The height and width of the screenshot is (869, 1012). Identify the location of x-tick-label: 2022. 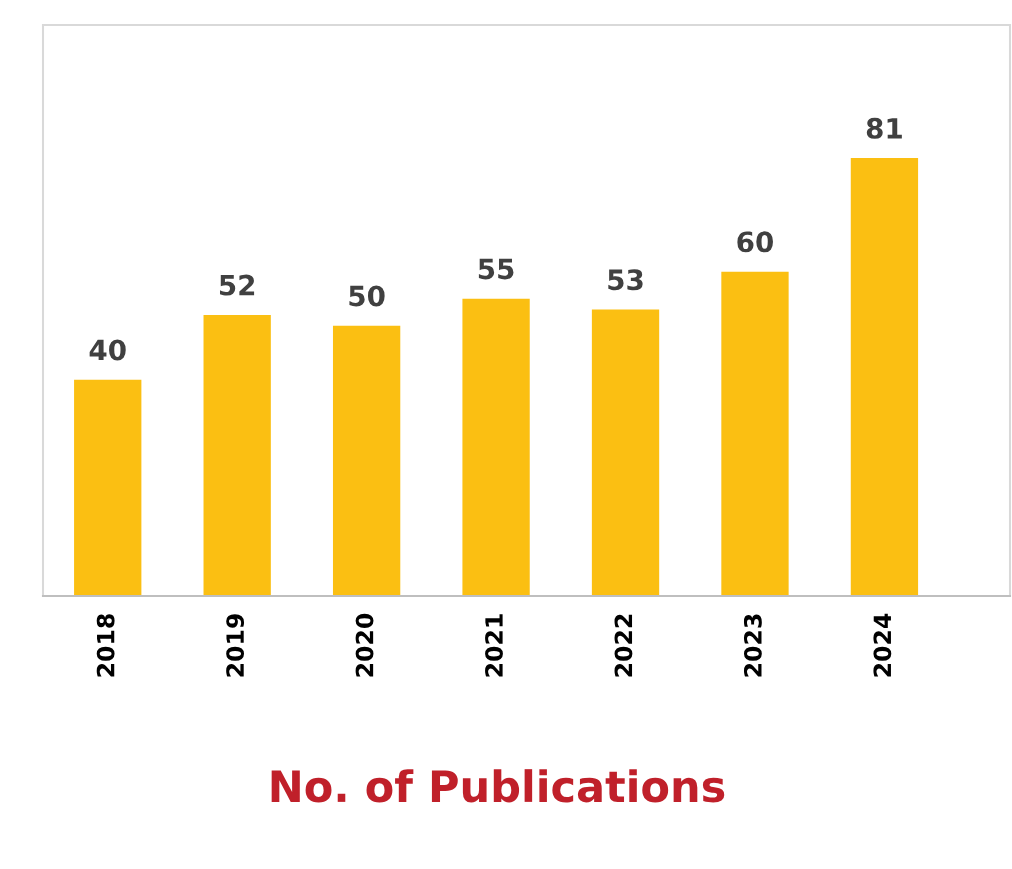
(623, 645).